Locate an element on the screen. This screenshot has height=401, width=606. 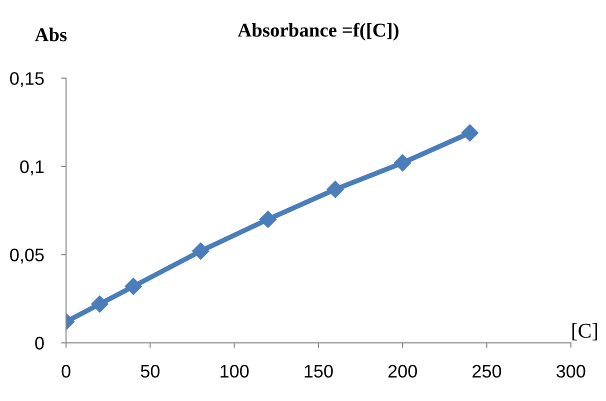
x-axis-title: [C] is located at coordinates (585, 331).